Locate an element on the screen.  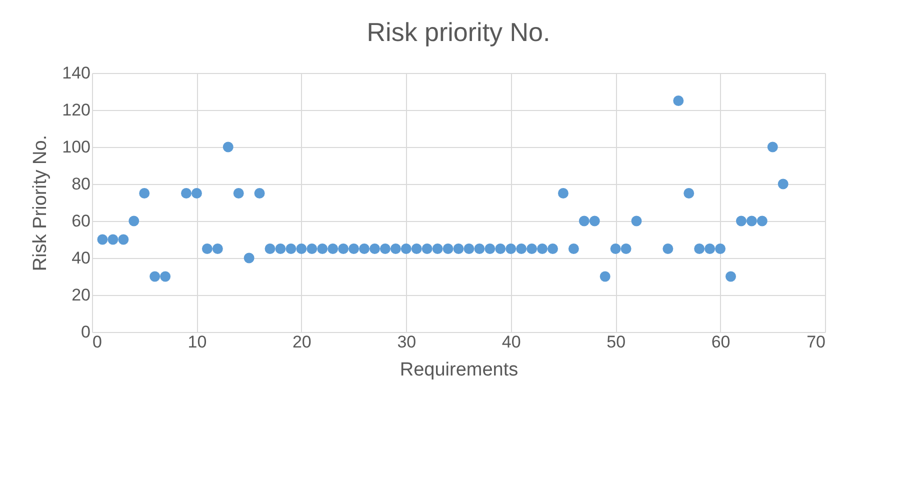
x-tick-label: 10 is located at coordinates (197, 342).